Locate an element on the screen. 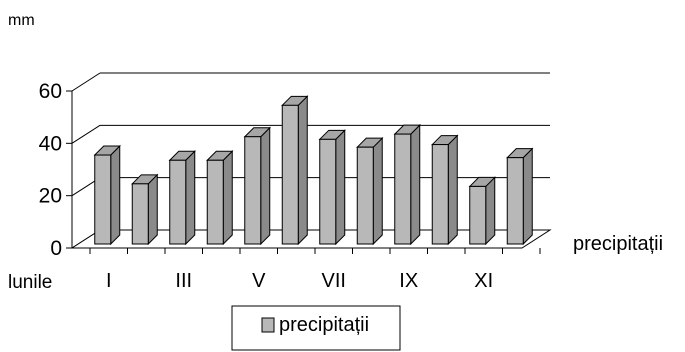 The width and height of the screenshot is (685, 352). legend-box is located at coordinates (316, 328).